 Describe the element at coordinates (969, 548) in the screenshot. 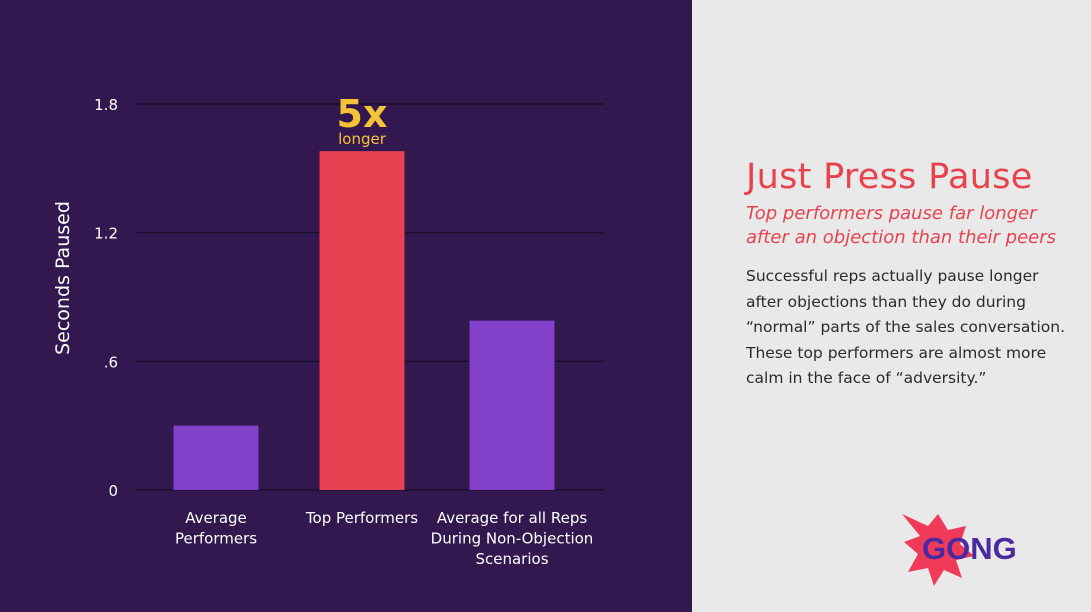

I see `gong-wordmark: GONG` at that location.